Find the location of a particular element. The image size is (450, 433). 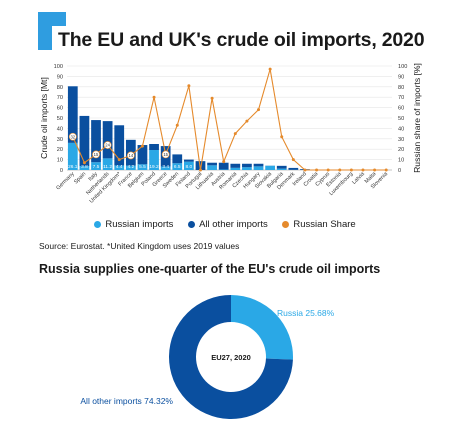

bar-value-label: 3.4 is located at coordinates (165, 167).